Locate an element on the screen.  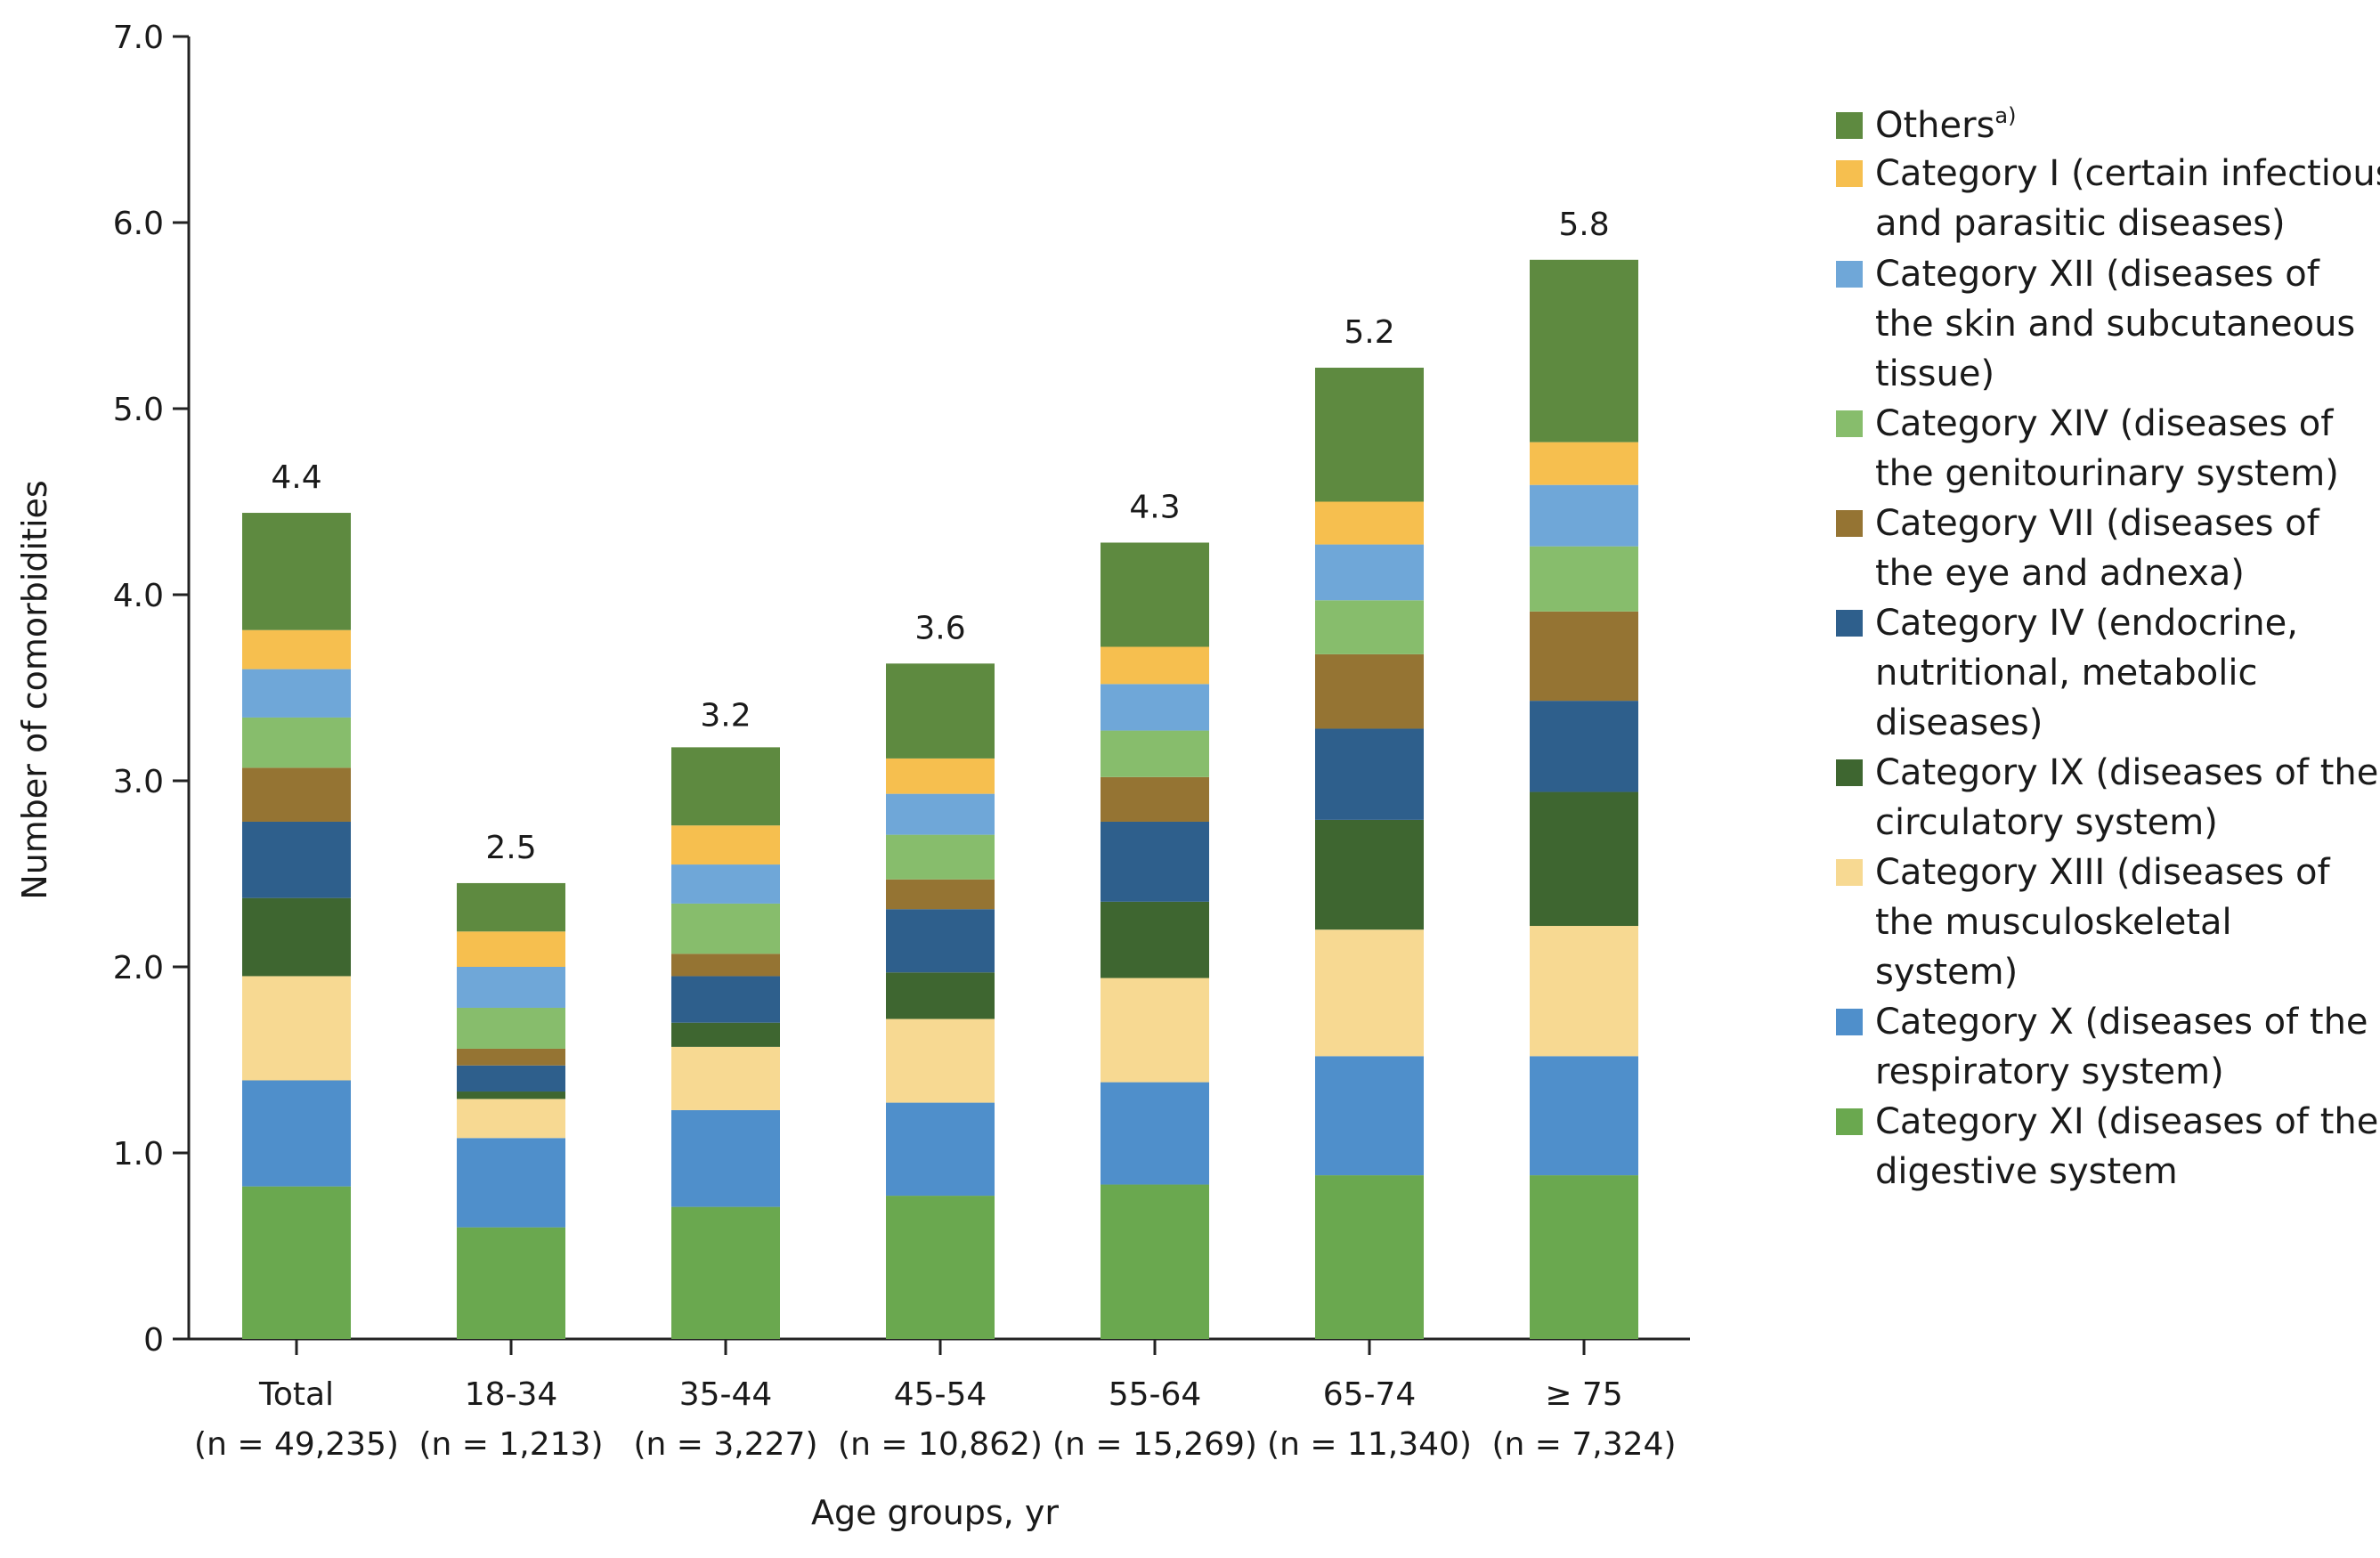
legend-label: the genitourinary system) is located at coordinates (2107, 473).